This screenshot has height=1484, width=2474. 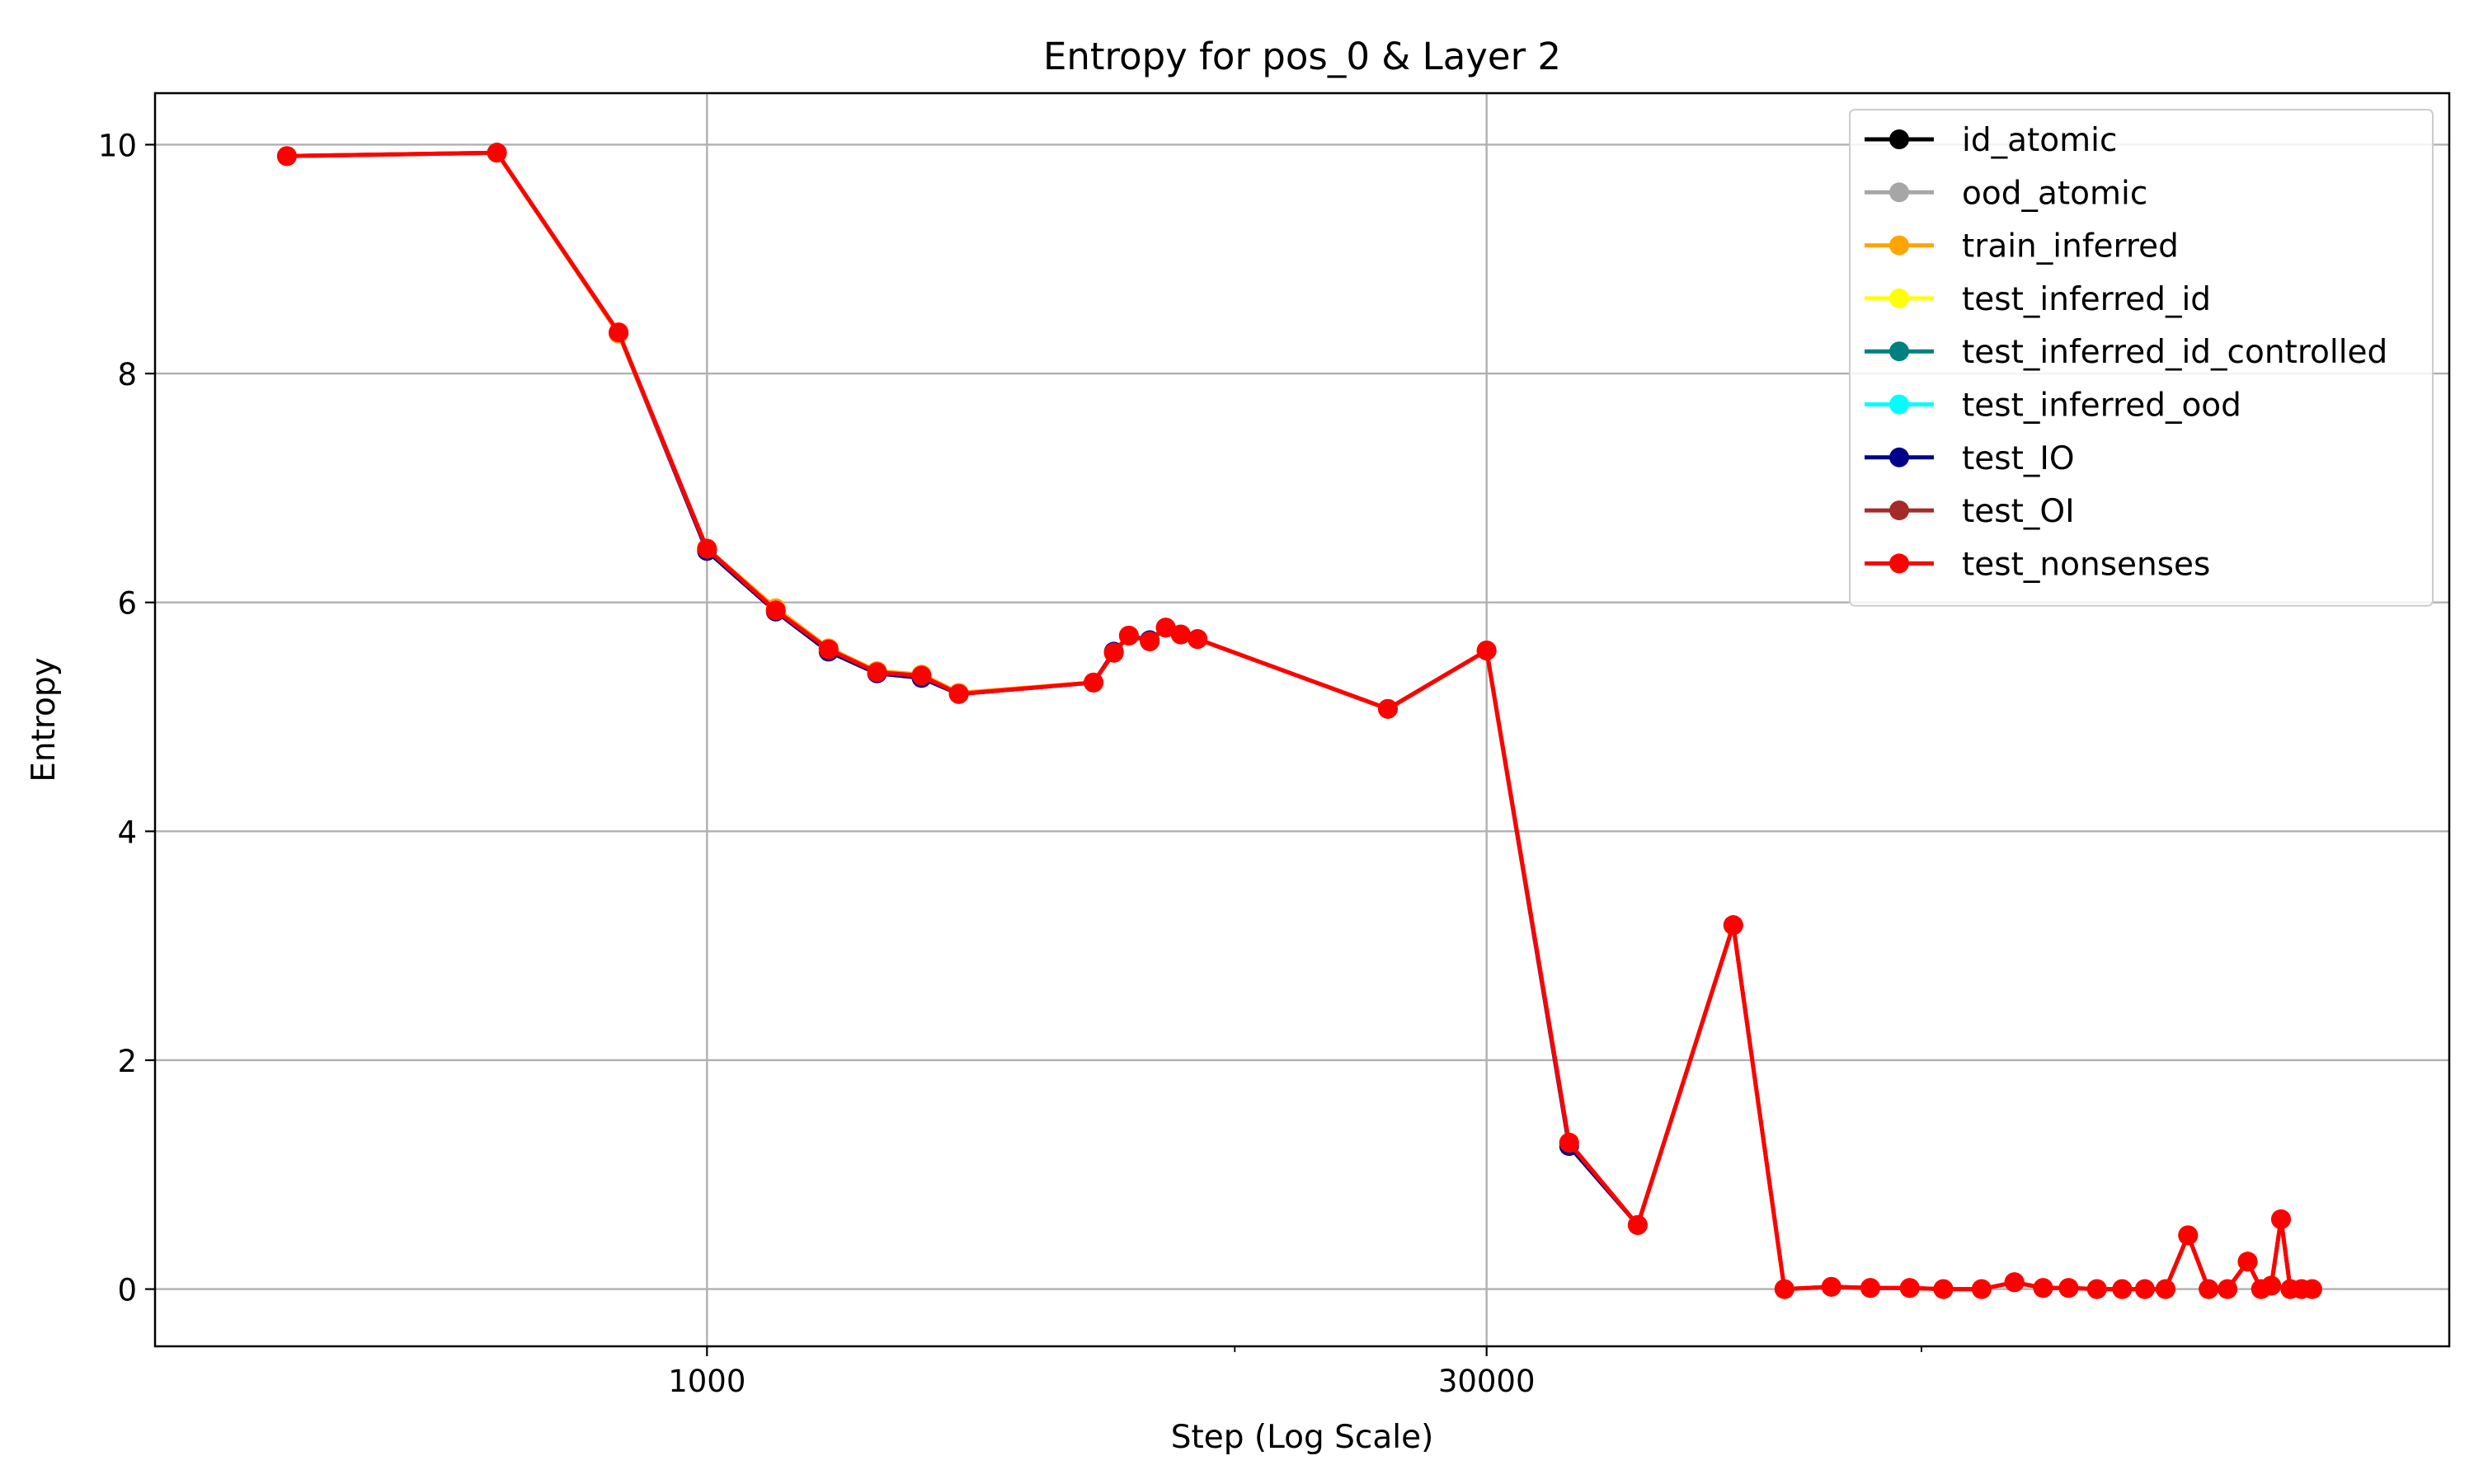 I want to click on legend-entry-test_nonsenses: test_nonsenses, so click(x=2037, y=564).